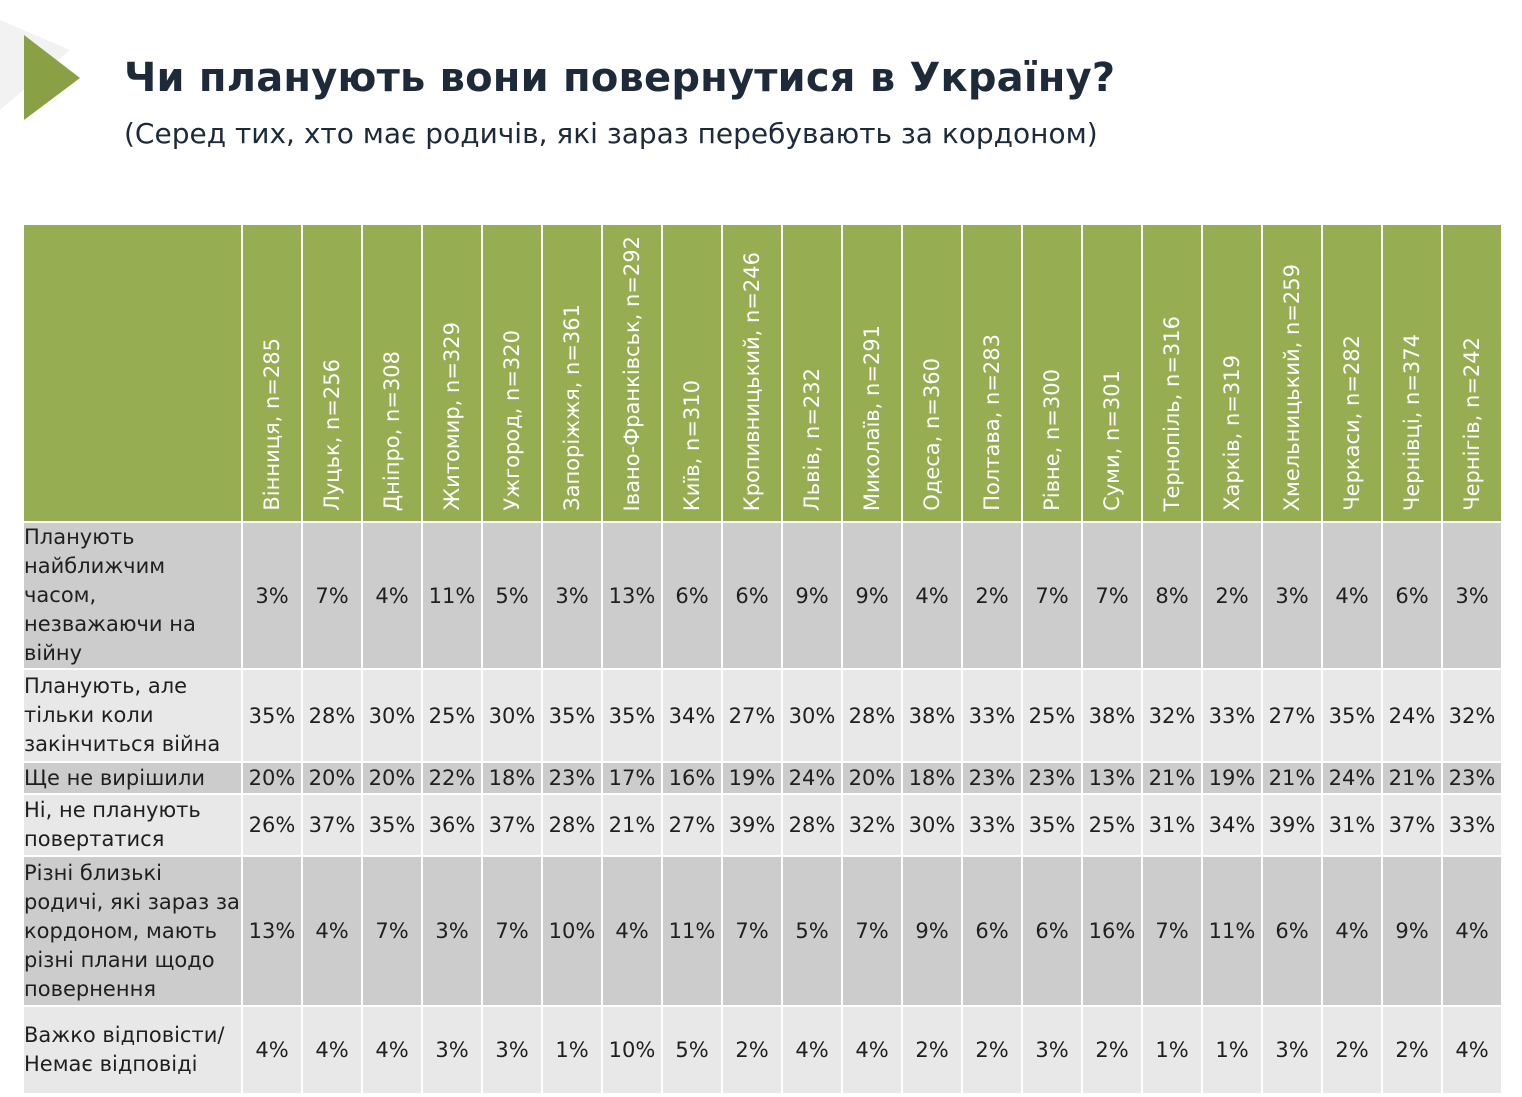 This screenshot has height=1097, width=1522. What do you see at coordinates (692, 445) in the screenshot?
I see `column-header-label: Київ, n=310` at bounding box center [692, 445].